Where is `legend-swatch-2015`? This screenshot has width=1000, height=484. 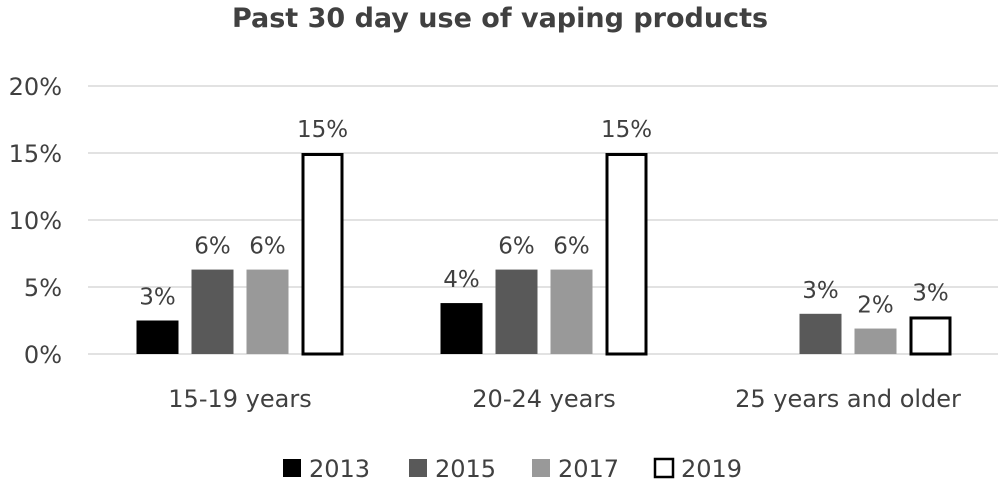 legend-swatch-2015 is located at coordinates (418, 468).